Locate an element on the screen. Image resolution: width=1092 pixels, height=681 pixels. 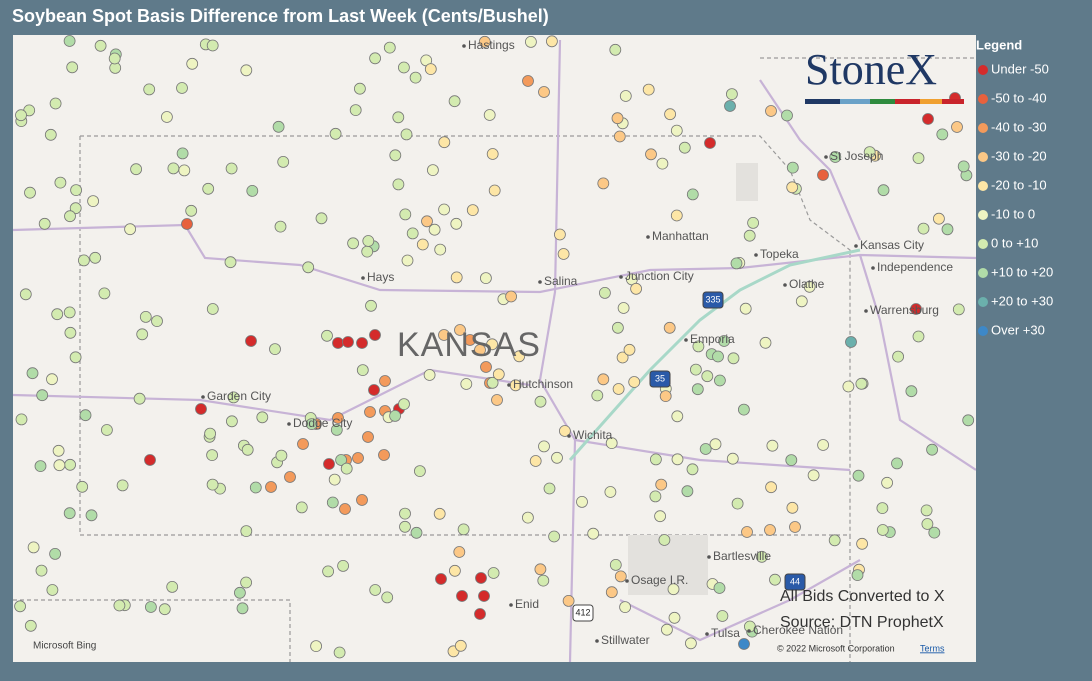
place-label: Bartlesville is located at coordinates (742, 556).